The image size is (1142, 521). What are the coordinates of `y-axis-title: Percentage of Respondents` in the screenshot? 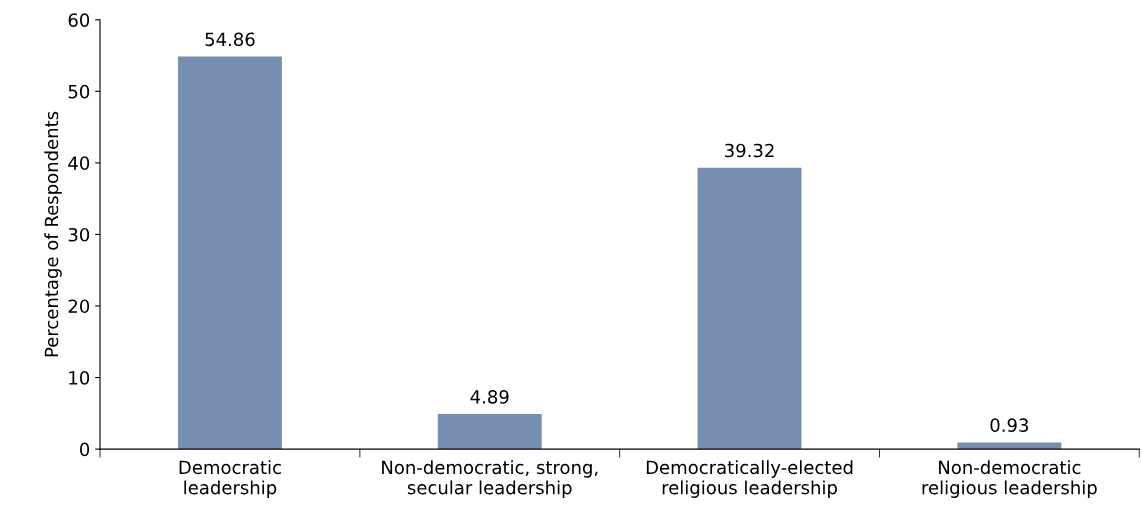 It's located at (53, 234).